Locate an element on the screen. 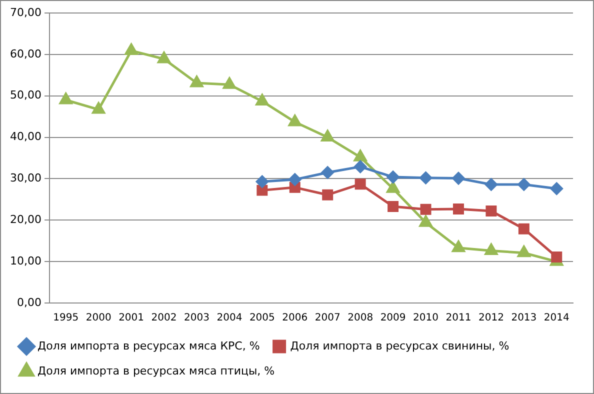 This screenshot has height=394, width=594. y-tick-label: 60,00 is located at coordinates (26, 53).